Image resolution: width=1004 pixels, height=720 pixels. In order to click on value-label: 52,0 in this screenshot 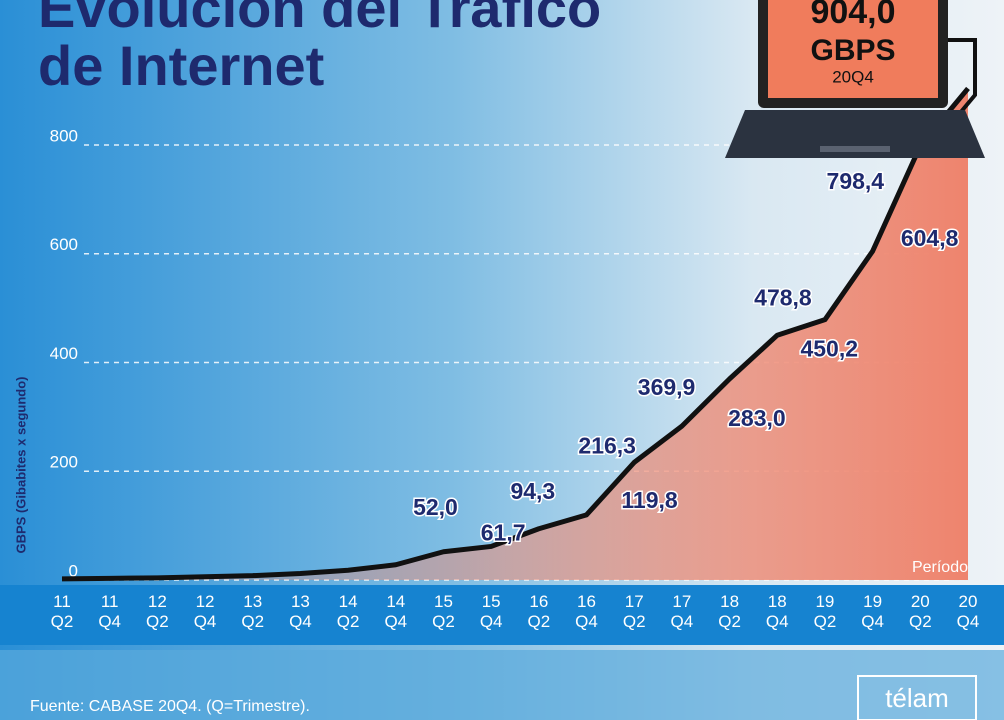, I will do `click(435, 507)`.